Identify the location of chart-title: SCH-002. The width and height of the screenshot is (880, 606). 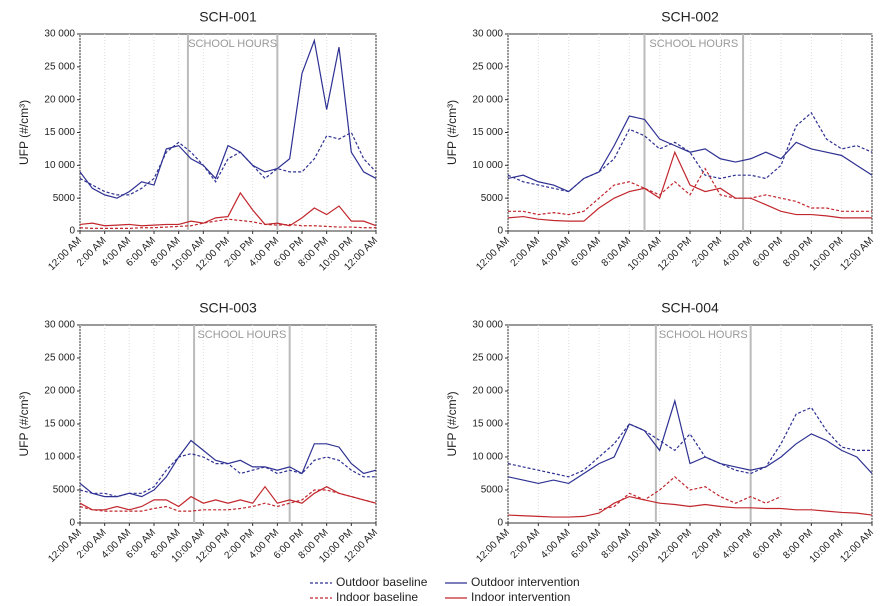
(690, 17).